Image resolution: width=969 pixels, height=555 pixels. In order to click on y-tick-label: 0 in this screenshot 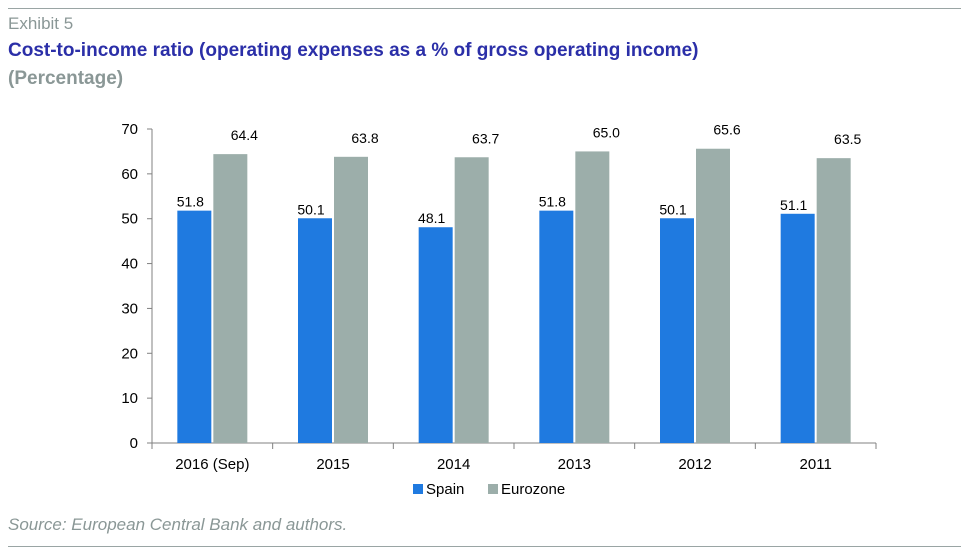, I will do `click(134, 443)`.